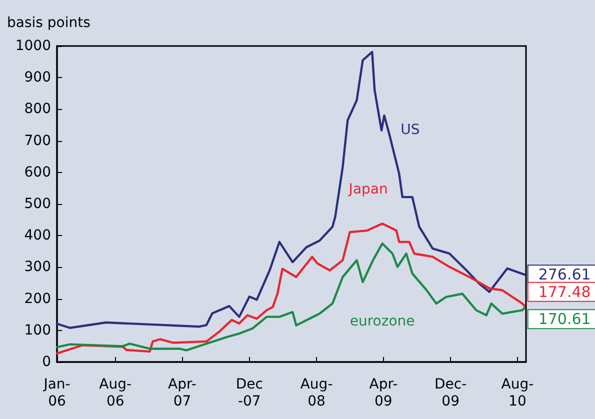 This screenshot has width=595, height=419. What do you see at coordinates (564, 291) in the screenshot?
I see `data-label: 177.48` at bounding box center [564, 291].